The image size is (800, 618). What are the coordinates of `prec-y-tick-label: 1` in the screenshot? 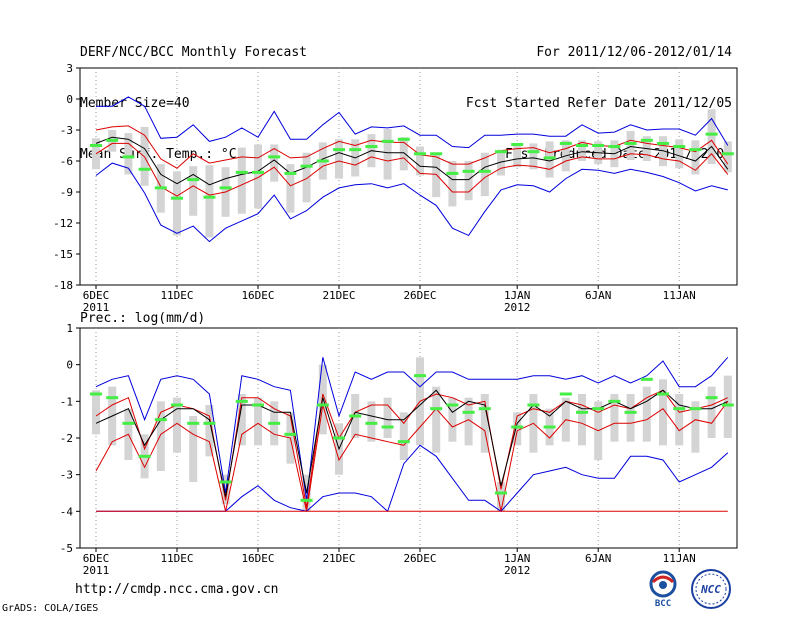 It's located at (69, 328).